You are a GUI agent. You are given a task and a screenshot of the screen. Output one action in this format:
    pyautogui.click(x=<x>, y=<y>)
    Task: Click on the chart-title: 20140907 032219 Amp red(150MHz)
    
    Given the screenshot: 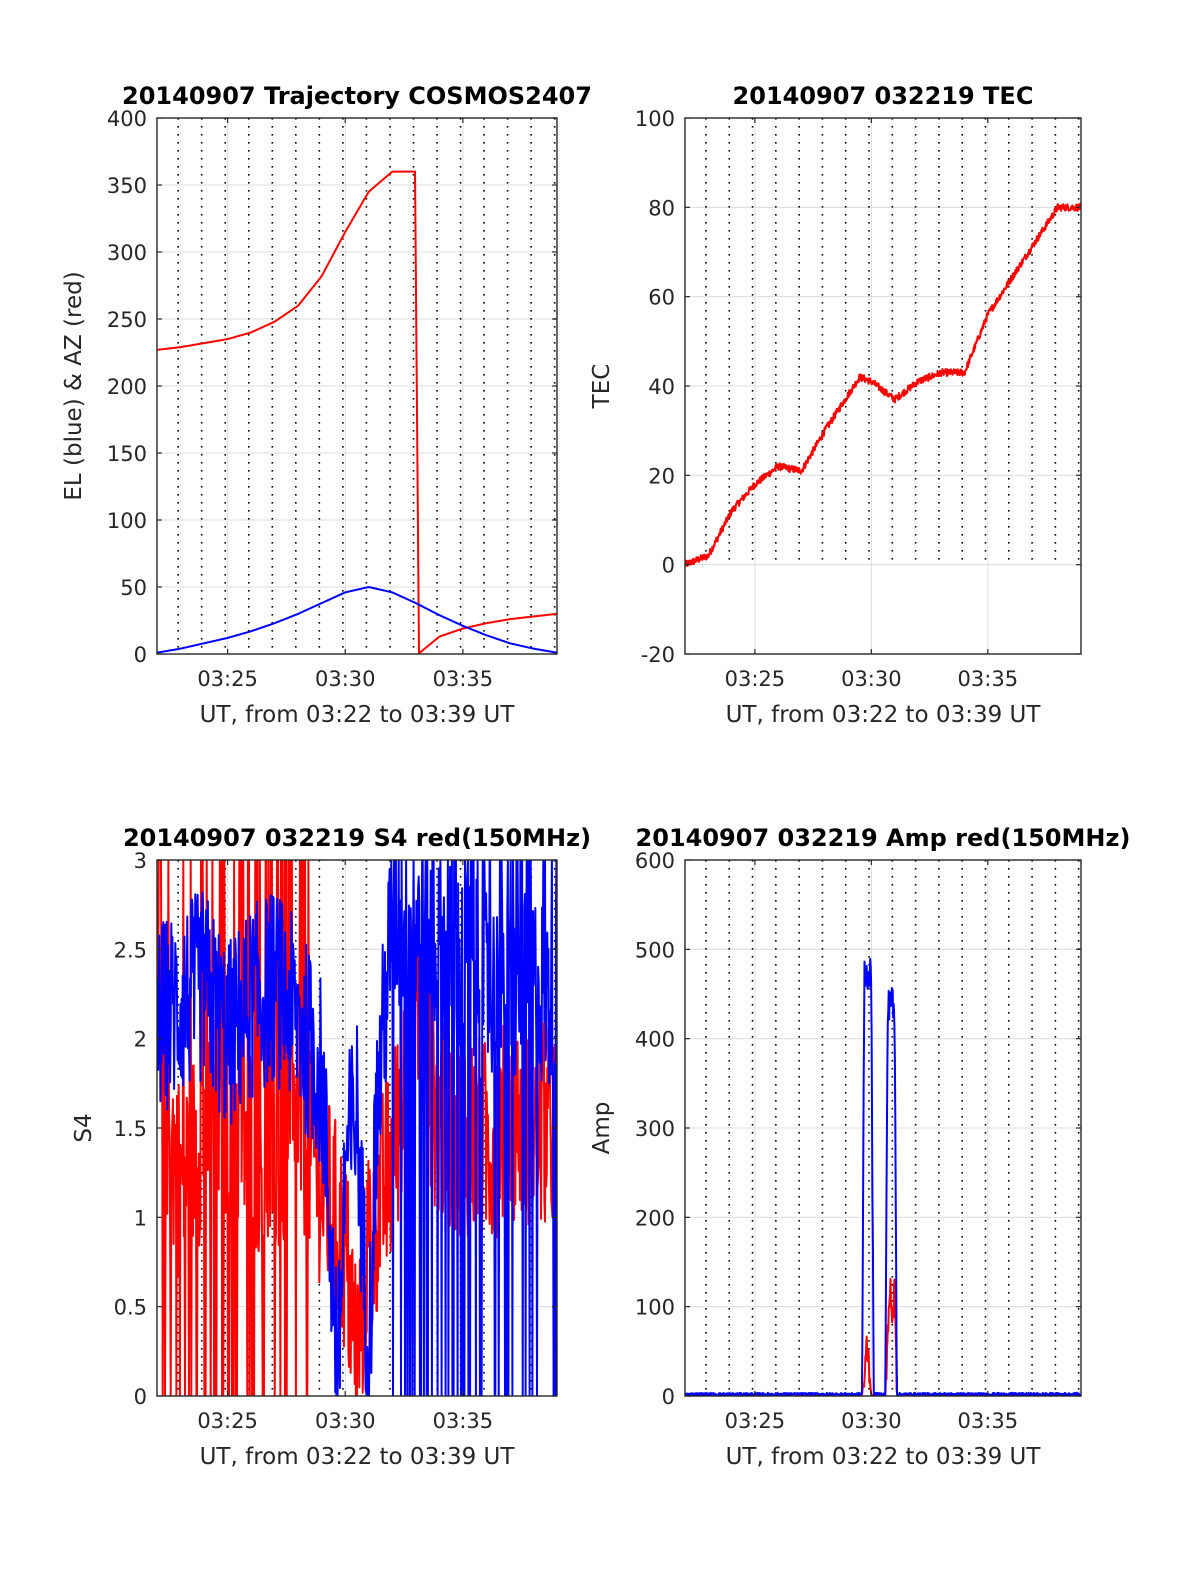 What is the action you would take?
    pyautogui.click(x=883, y=838)
    